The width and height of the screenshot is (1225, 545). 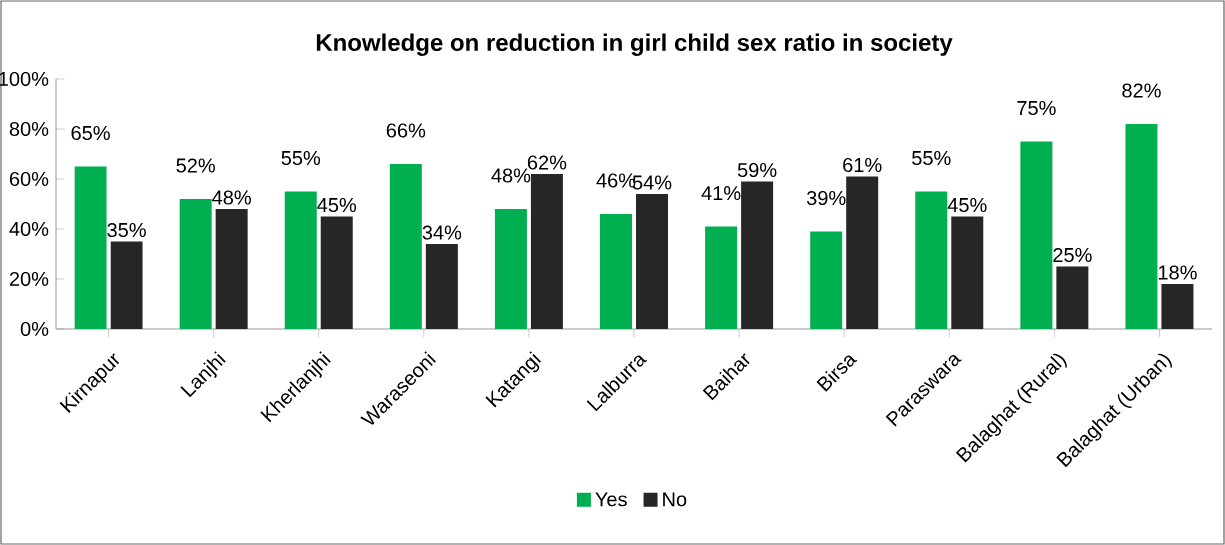 What do you see at coordinates (90, 133) in the screenshot?
I see `data-label: 65%` at bounding box center [90, 133].